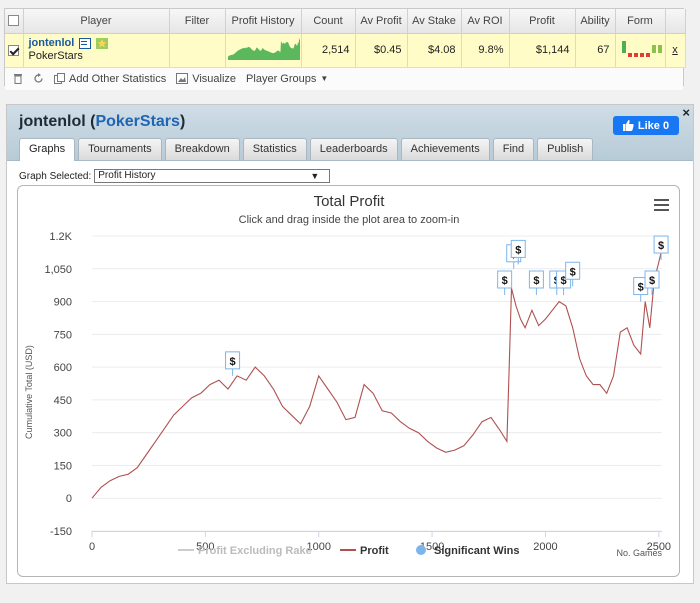  I want to click on col-header-profit-history: Profit History, so click(263, 21).